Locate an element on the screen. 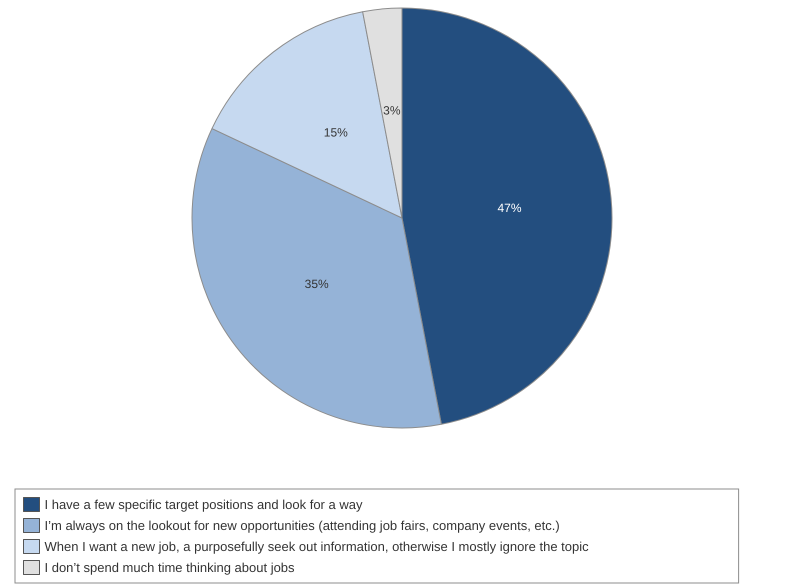 This screenshot has width=795, height=587. data-label: 47% is located at coordinates (510, 207).